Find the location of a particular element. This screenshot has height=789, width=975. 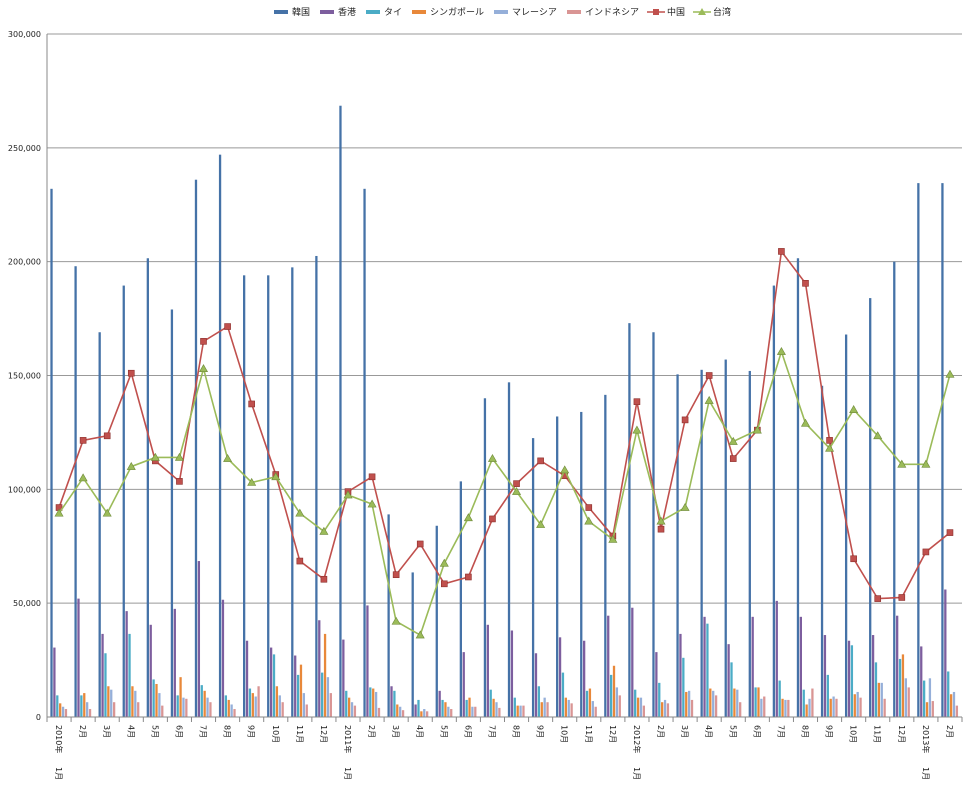

x-tick-sublabel: 1月 is located at coordinates (925, 773).